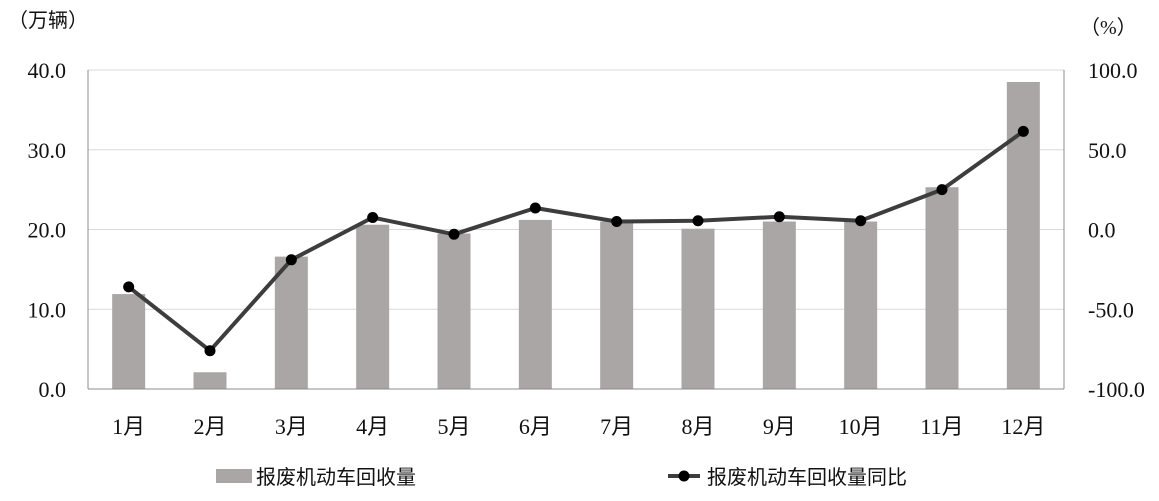  Describe the element at coordinates (684, 476) in the screenshot. I see `legend-line-marker` at that location.